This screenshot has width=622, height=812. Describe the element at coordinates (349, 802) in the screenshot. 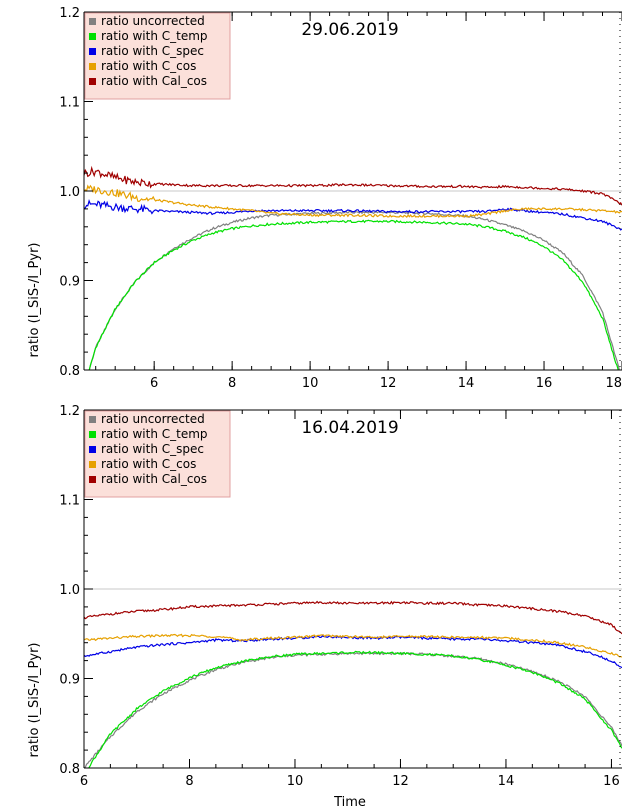

I see `x-axis-title: Time` at that location.